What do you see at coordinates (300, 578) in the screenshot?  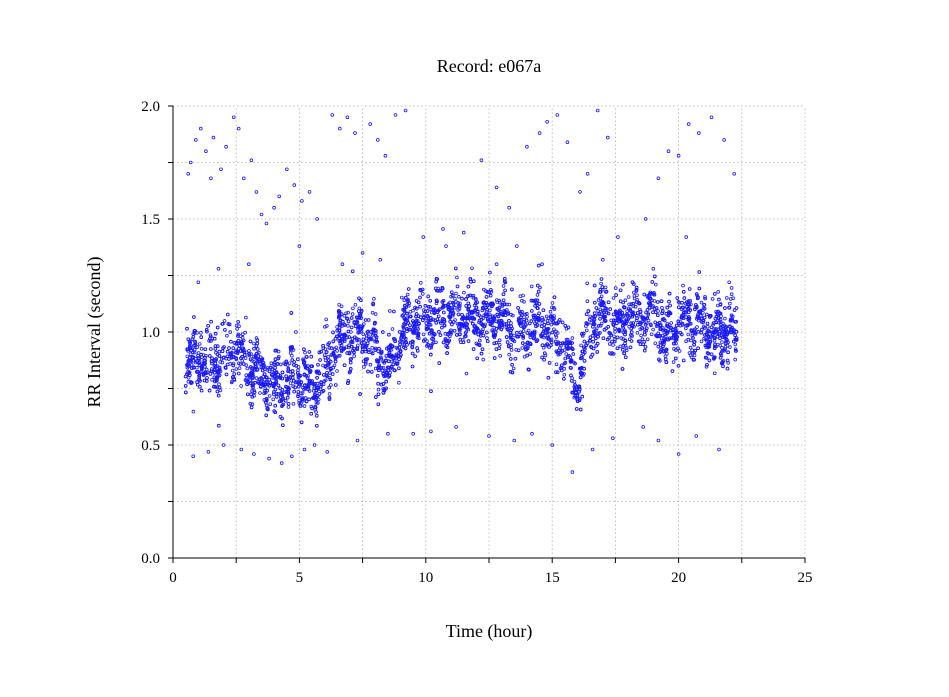 I see `x-tick-label: 5` at bounding box center [300, 578].